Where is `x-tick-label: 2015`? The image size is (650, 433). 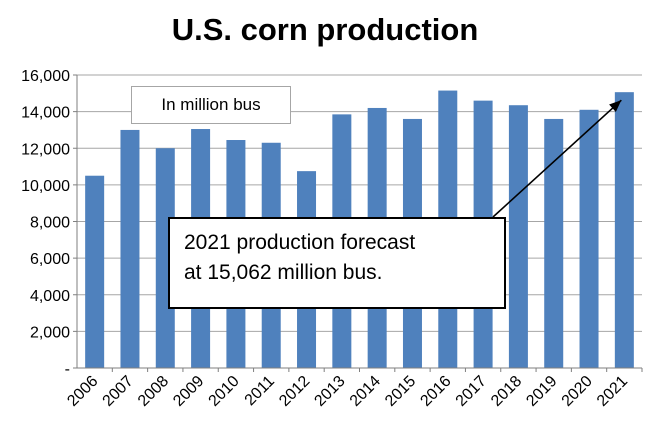
x-tick-label: 2015 is located at coordinates (400, 391).